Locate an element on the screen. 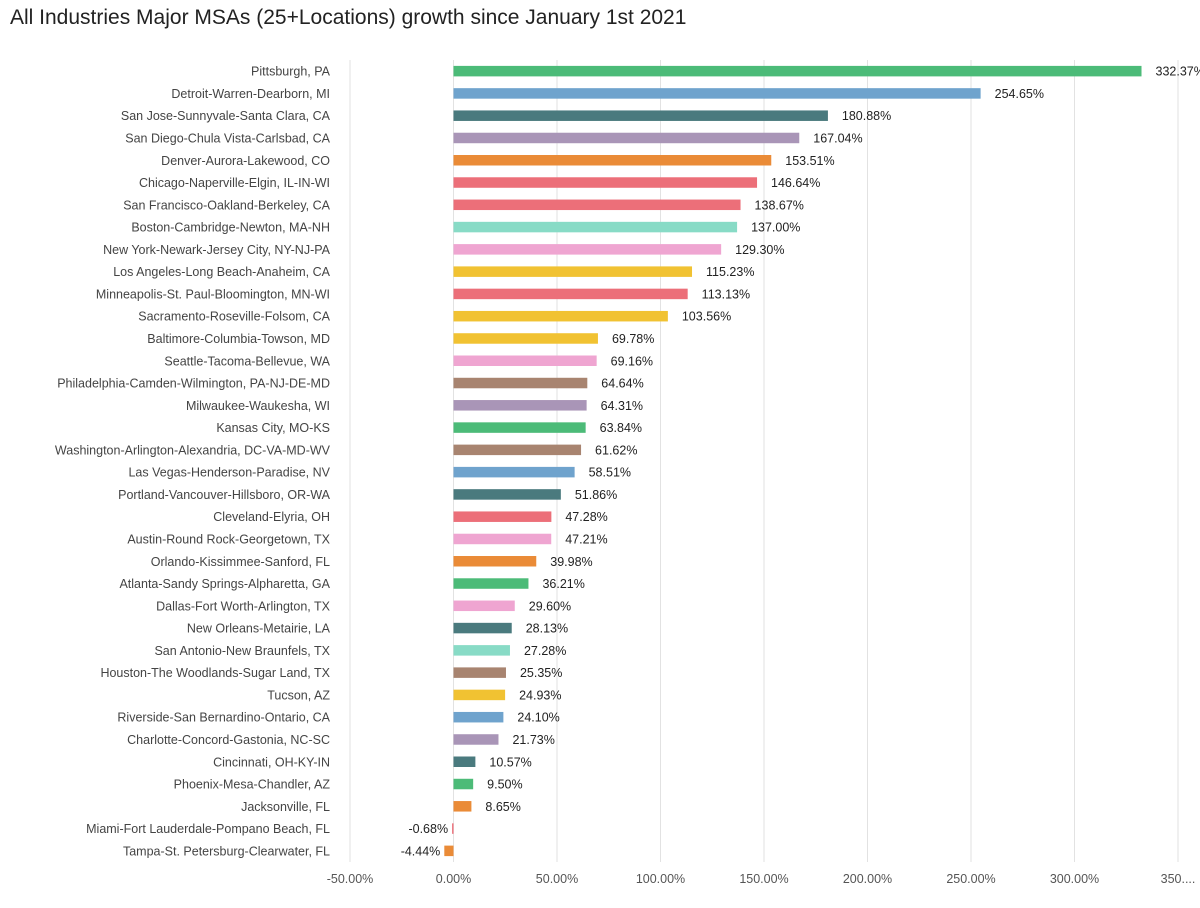 The height and width of the screenshot is (908, 1200). category-label: Riverside-San Bernardino-Ontario, CA is located at coordinates (223, 718).